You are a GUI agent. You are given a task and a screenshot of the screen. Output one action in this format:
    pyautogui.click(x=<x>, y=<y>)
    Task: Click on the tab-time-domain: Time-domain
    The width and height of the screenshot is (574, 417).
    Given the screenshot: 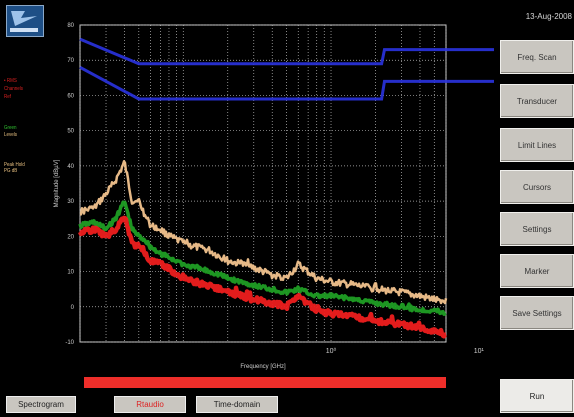 What is the action you would take?
    pyautogui.click(x=237, y=404)
    